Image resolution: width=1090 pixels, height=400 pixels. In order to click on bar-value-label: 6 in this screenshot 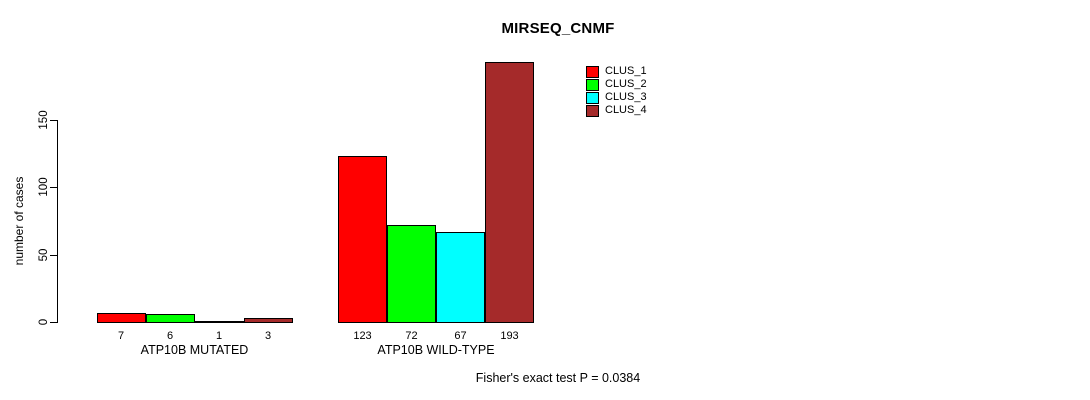, I will do `click(170, 336)`.